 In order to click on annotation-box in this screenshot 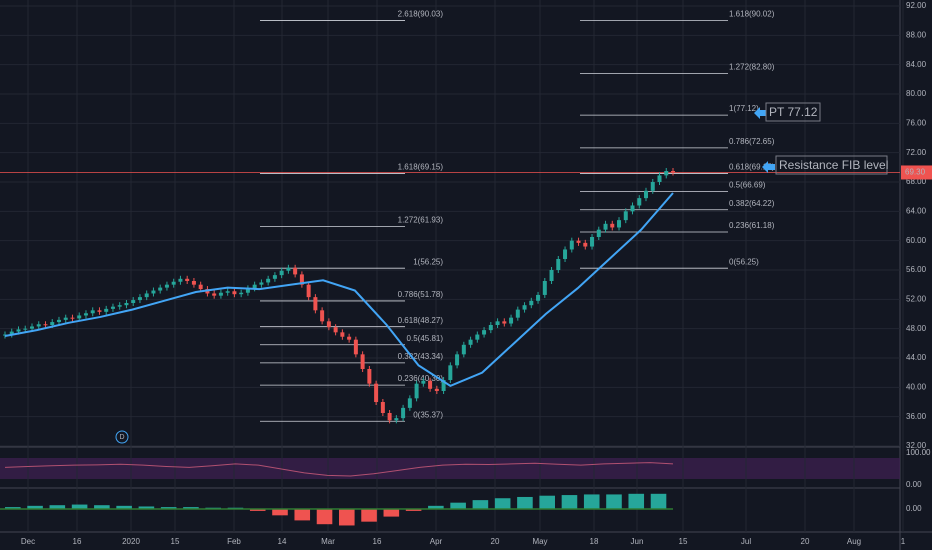, I will do `click(793, 112)`.